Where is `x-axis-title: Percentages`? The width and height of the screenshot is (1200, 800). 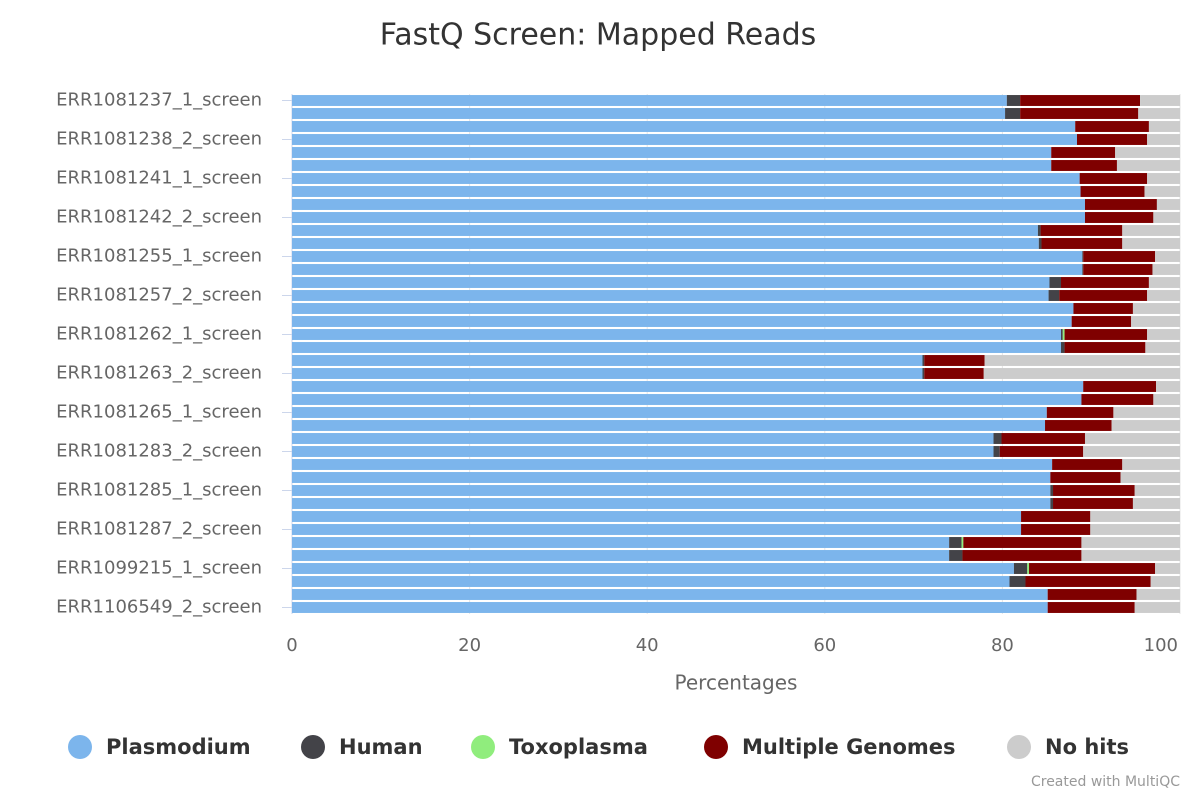 x-axis-title: Percentages is located at coordinates (736, 683).